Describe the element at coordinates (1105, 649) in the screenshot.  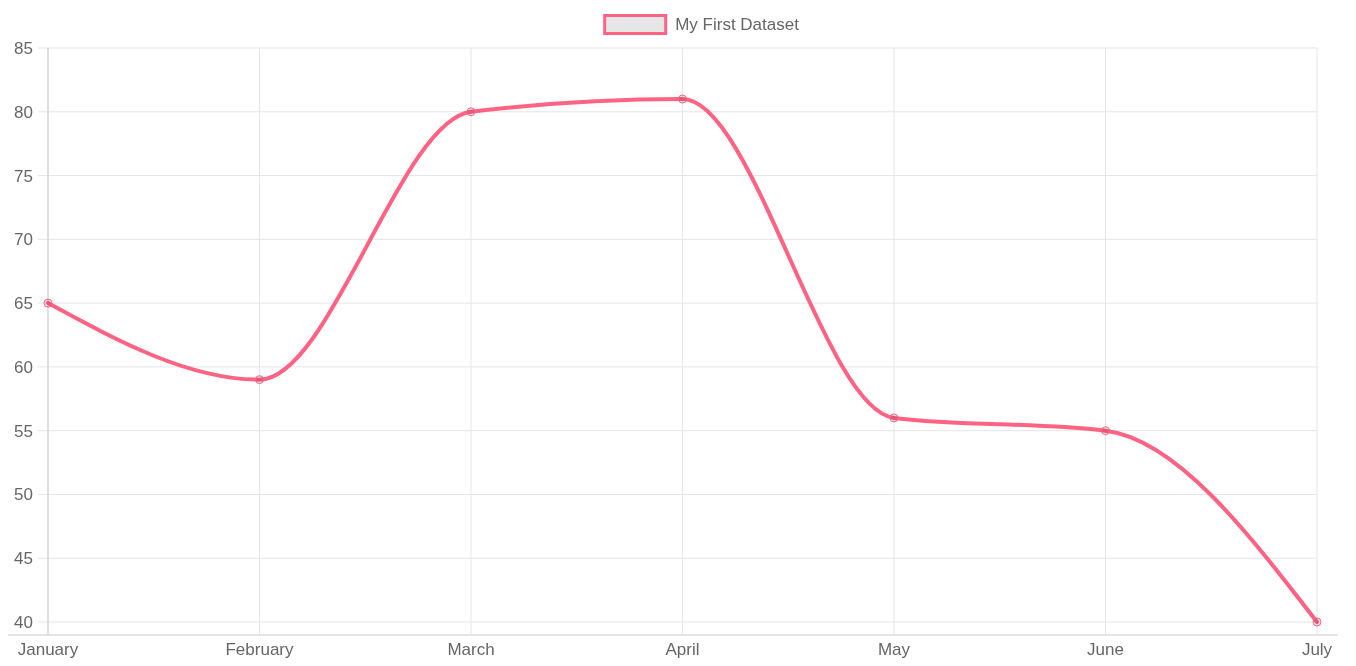
I see `x-tick-label: June` at that location.